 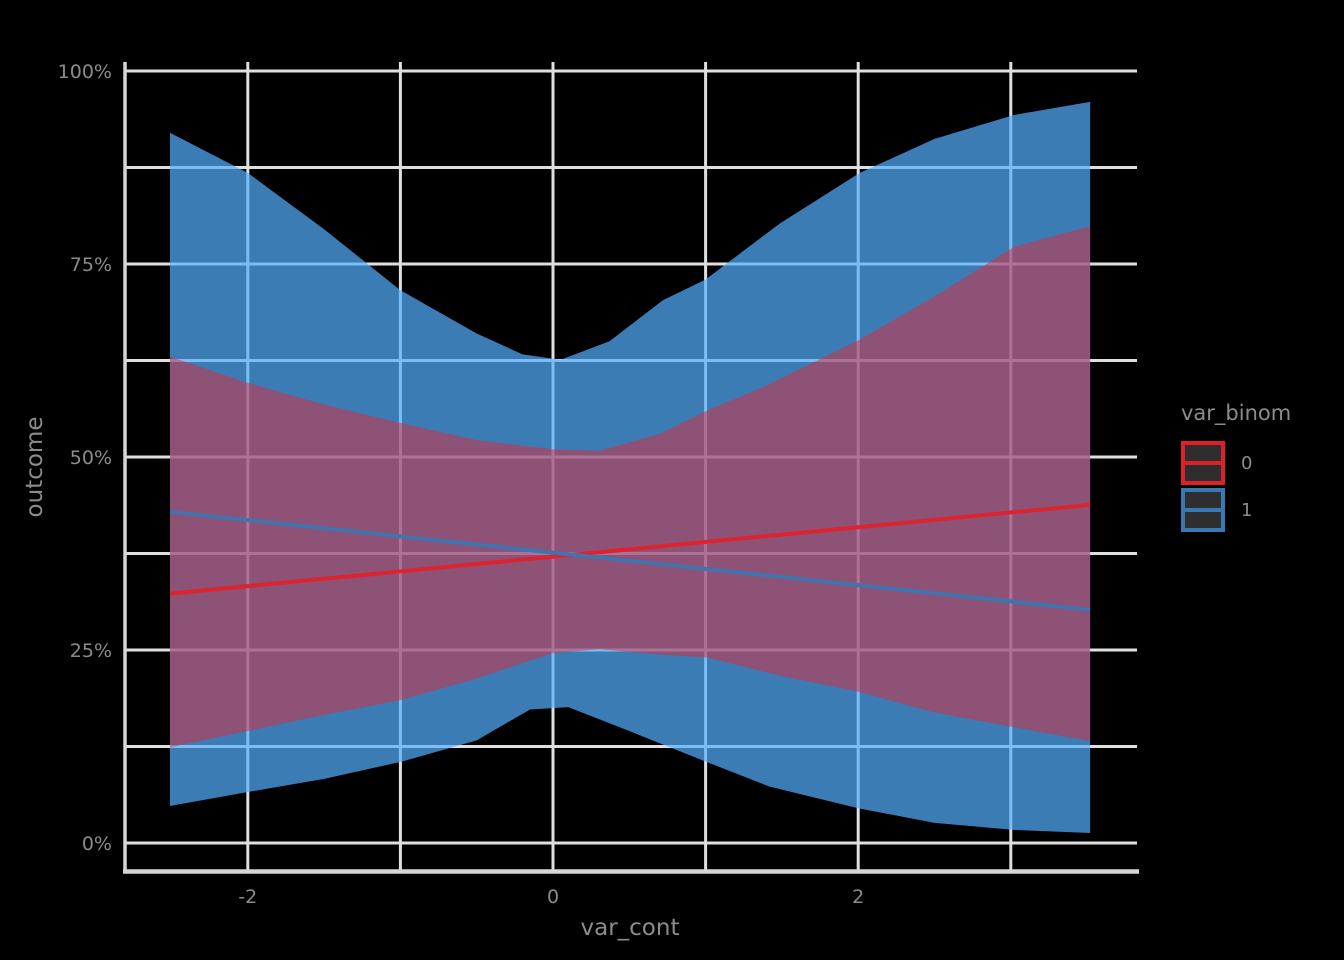 I want to click on legend-entry-label: 1, so click(x=1247, y=510).